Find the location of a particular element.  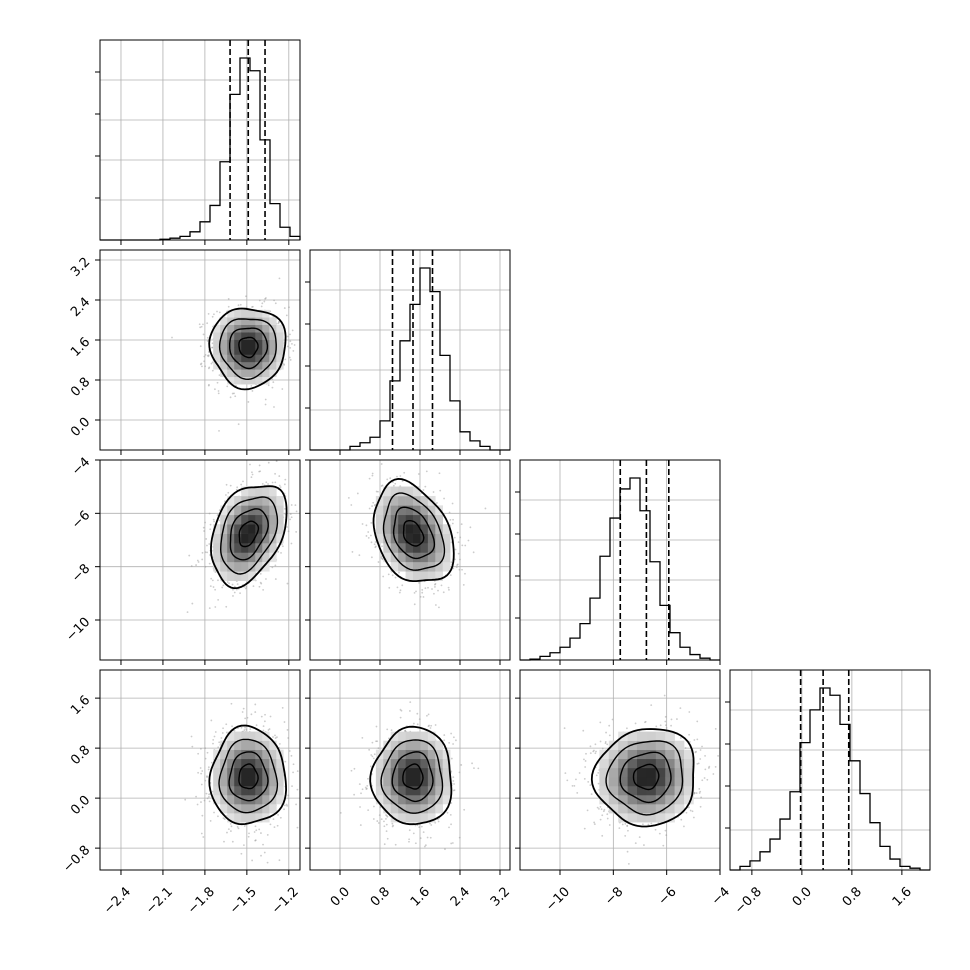

panel-frame is located at coordinates (200, 560).